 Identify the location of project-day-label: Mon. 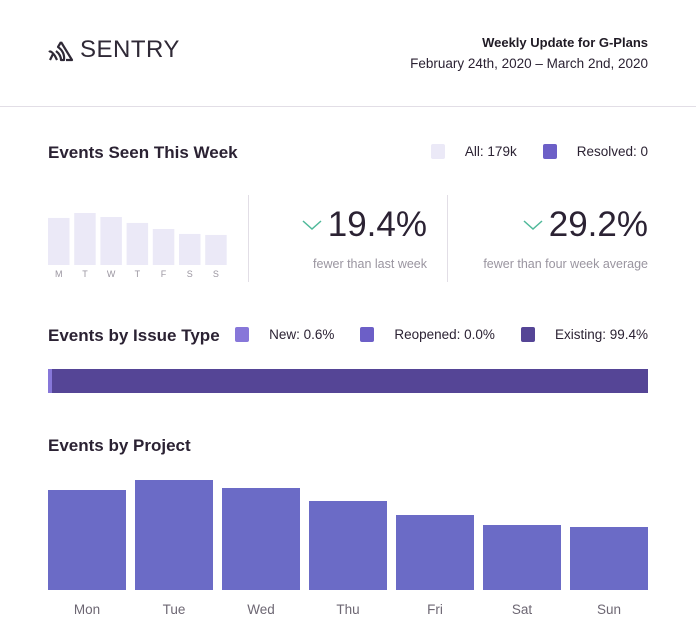
(87, 609).